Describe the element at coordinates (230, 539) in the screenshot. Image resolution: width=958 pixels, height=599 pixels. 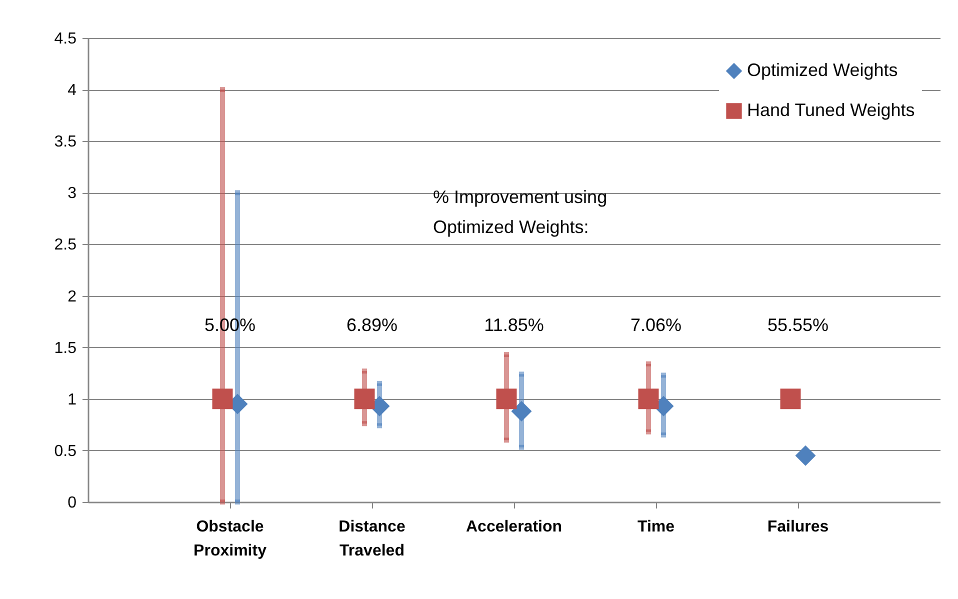
I see `x-tick-label: Obstacle Proximity` at that location.